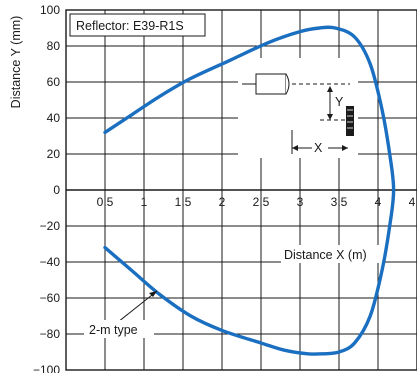 Image resolution: width=417 pixels, height=373 pixels. What do you see at coordinates (296, 84) in the screenshot?
I see `sensor-icon` at bounding box center [296, 84].